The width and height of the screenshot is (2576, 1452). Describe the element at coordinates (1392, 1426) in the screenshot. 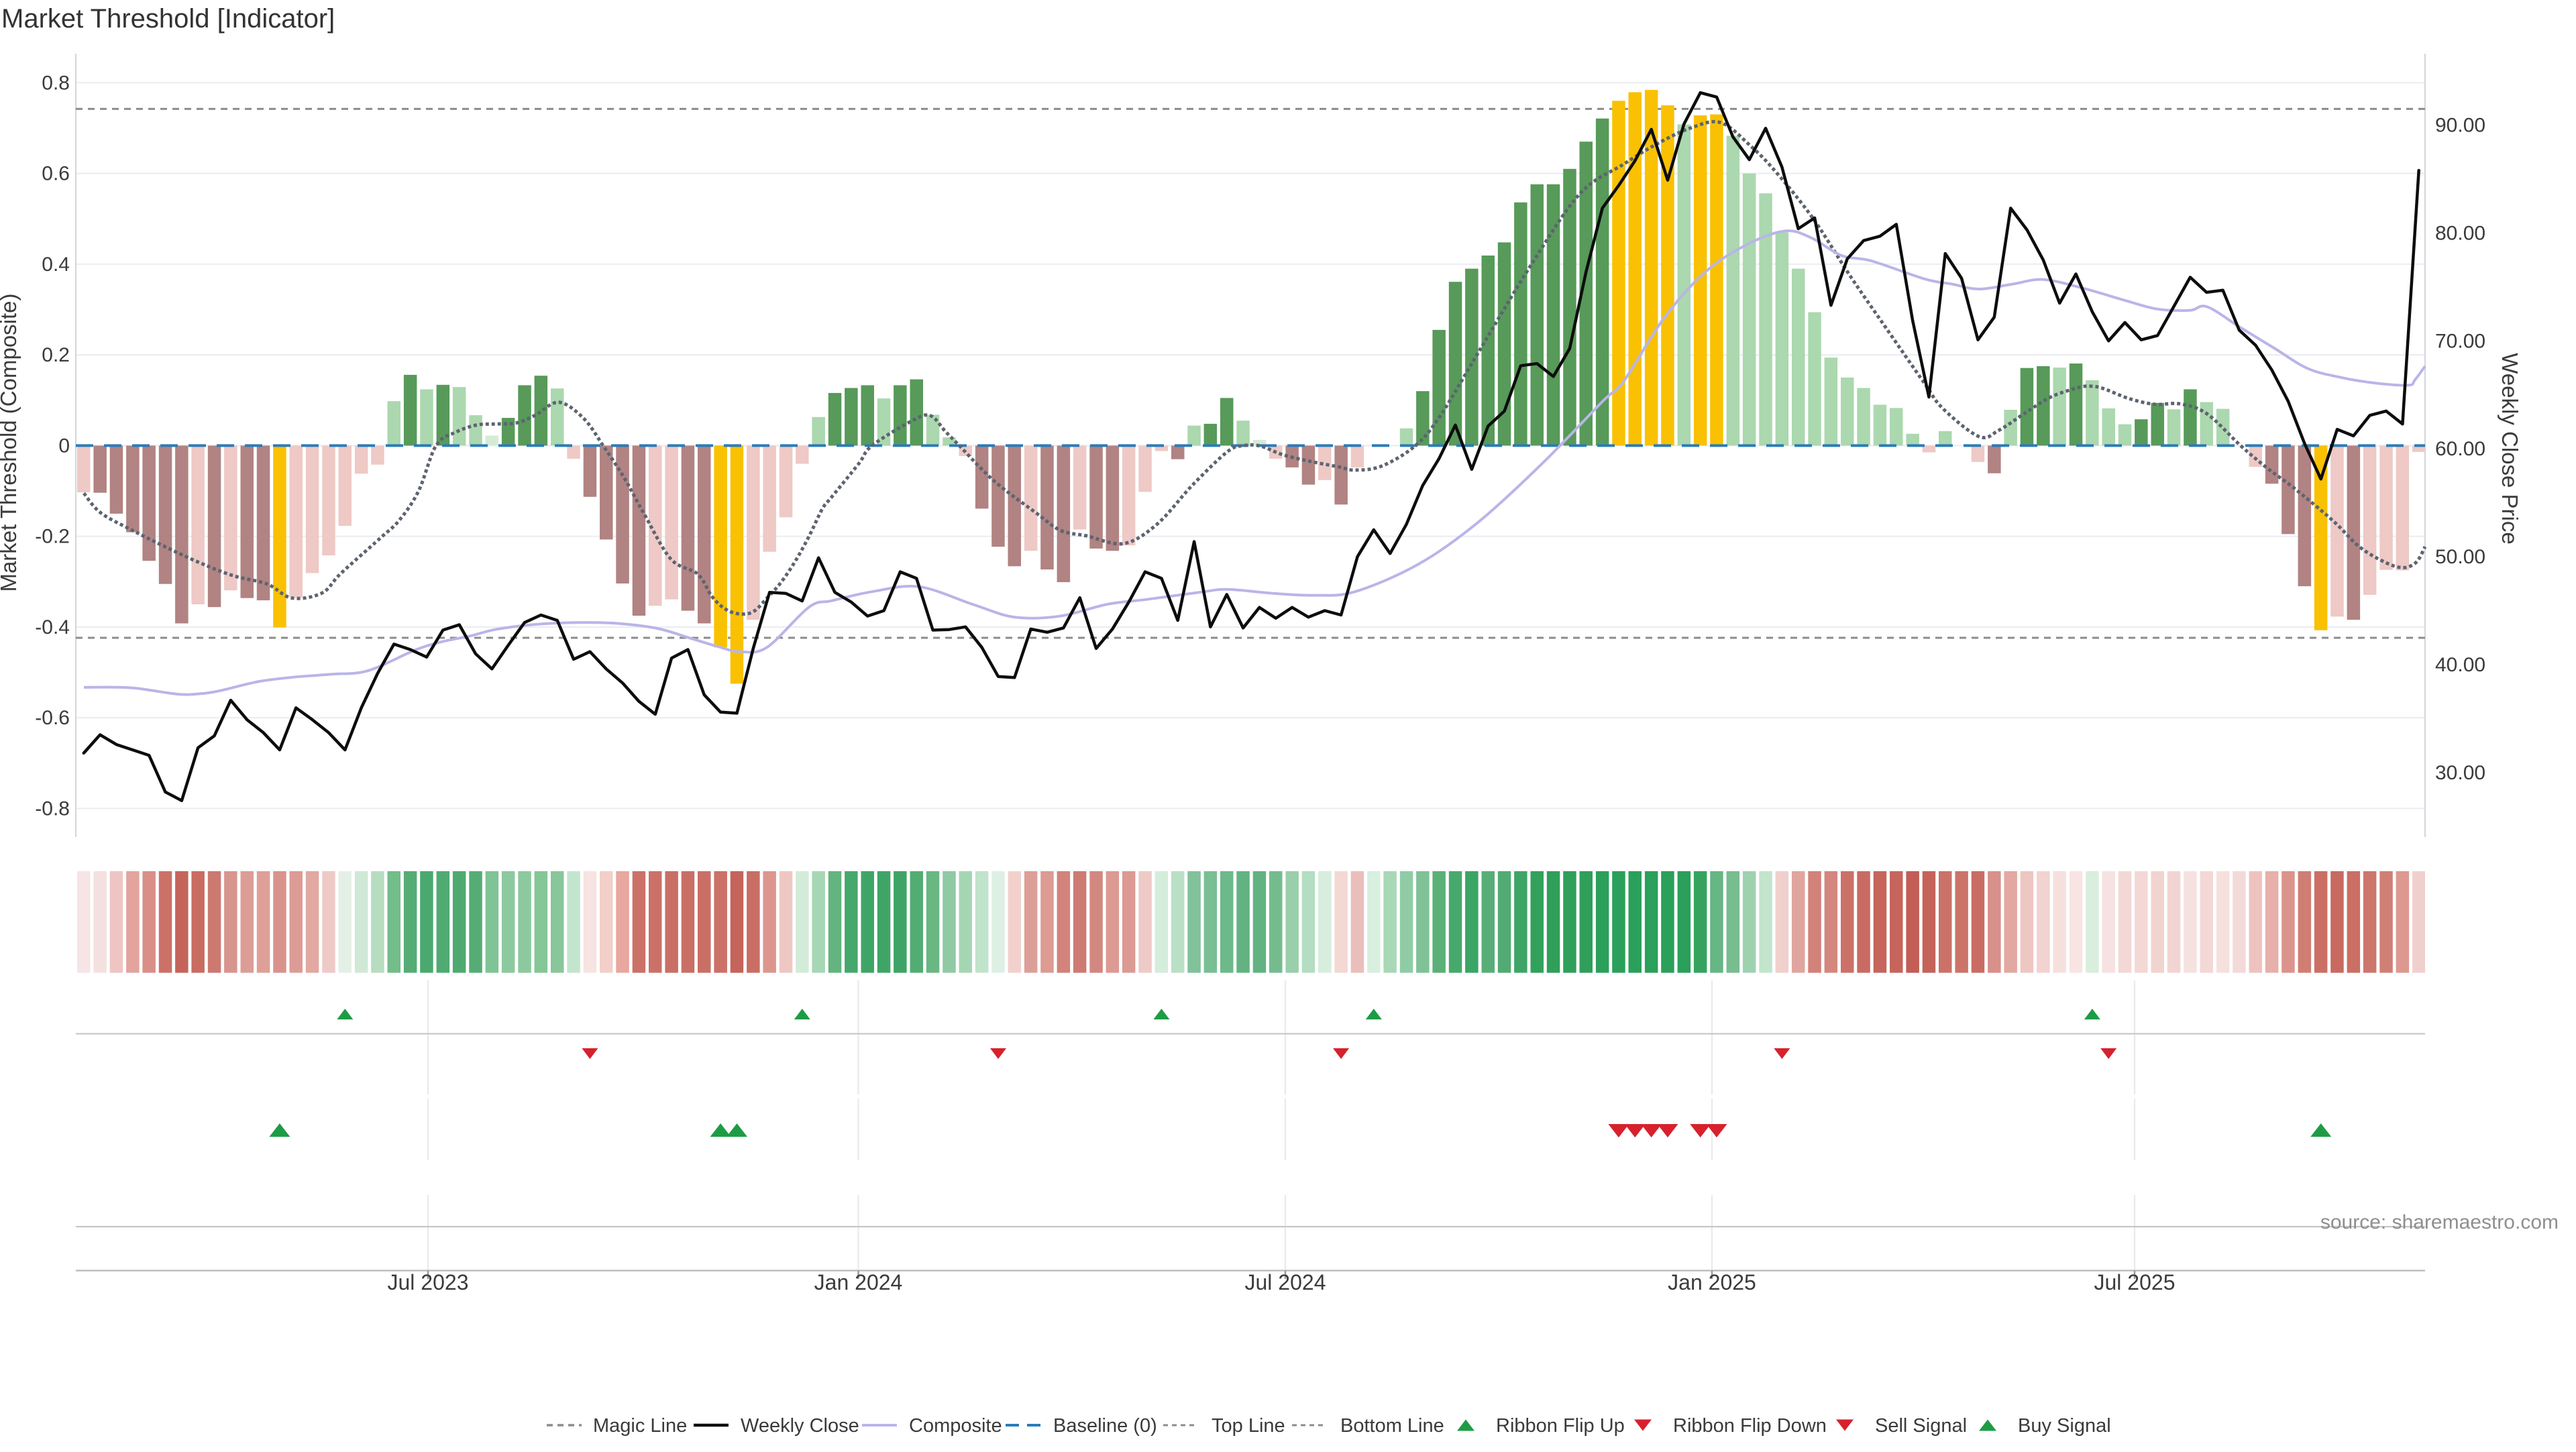

I see `svg-text: Bottom Line` at that location.